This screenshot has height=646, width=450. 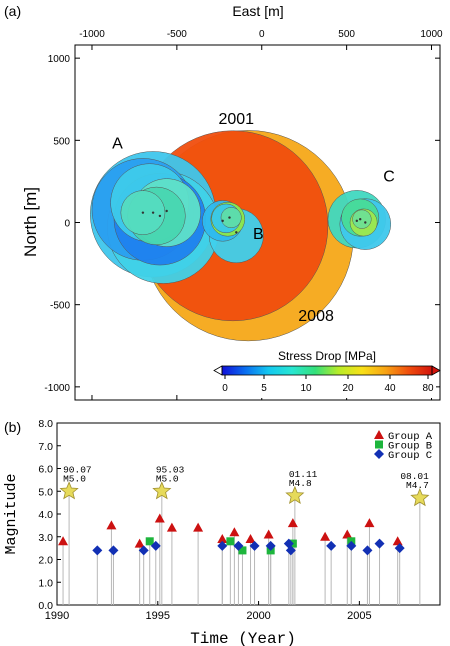 I want to click on timeline-y-tick-label: 1.0, so click(x=45, y=583).